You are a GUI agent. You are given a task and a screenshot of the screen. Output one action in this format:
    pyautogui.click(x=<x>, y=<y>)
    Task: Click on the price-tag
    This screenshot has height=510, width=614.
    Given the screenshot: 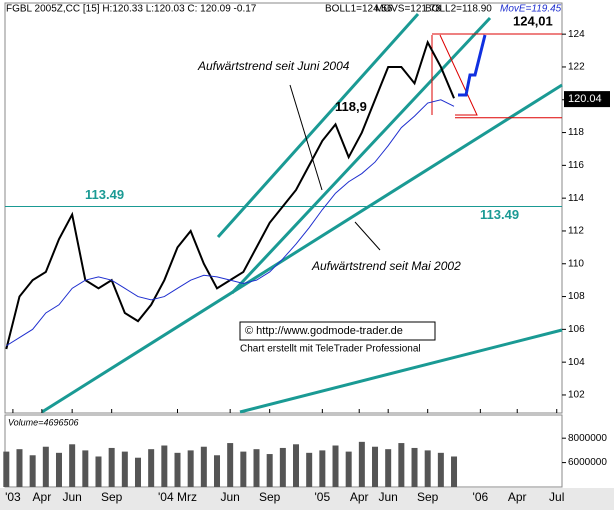 What is the action you would take?
    pyautogui.click(x=587, y=99)
    